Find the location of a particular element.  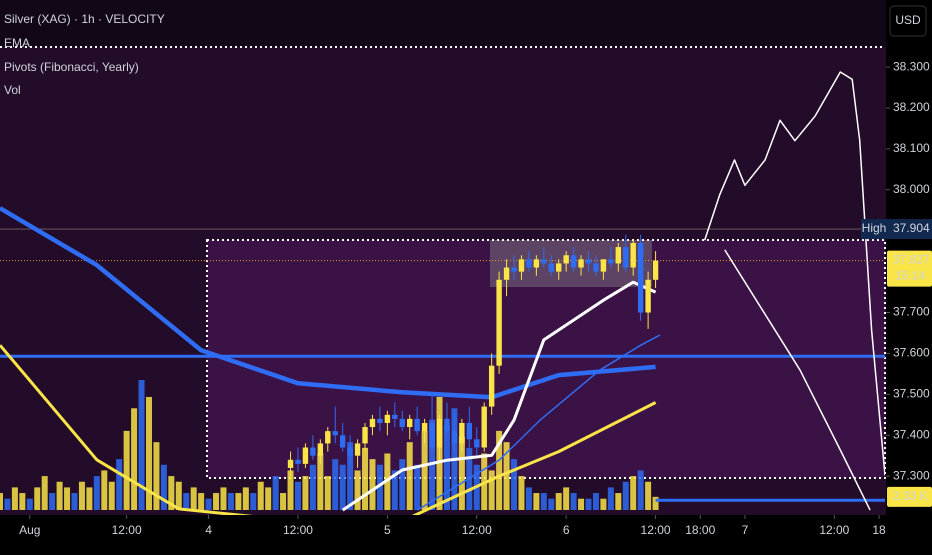

indicator: Vol is located at coordinates (12, 90).